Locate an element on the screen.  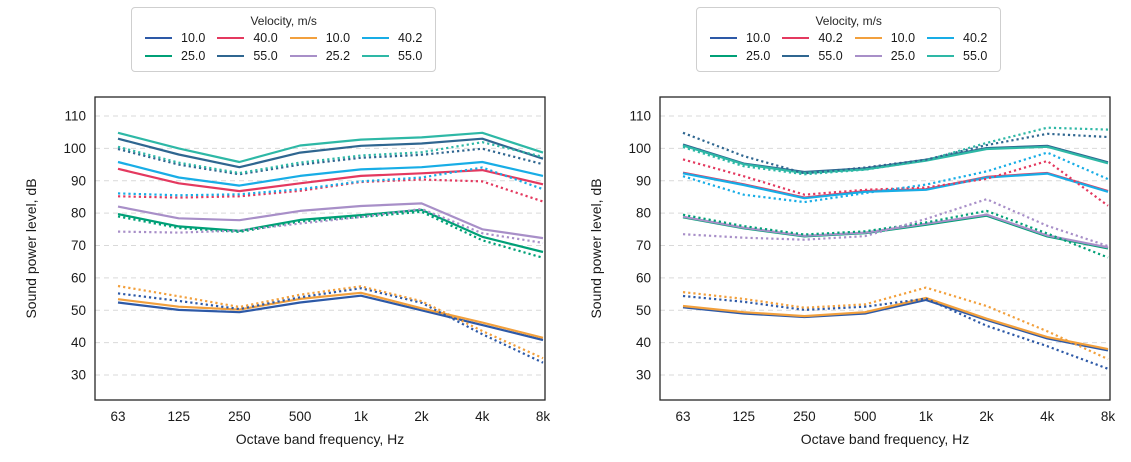
series-line-solid-25.0-5 is located at coordinates (895, 231).